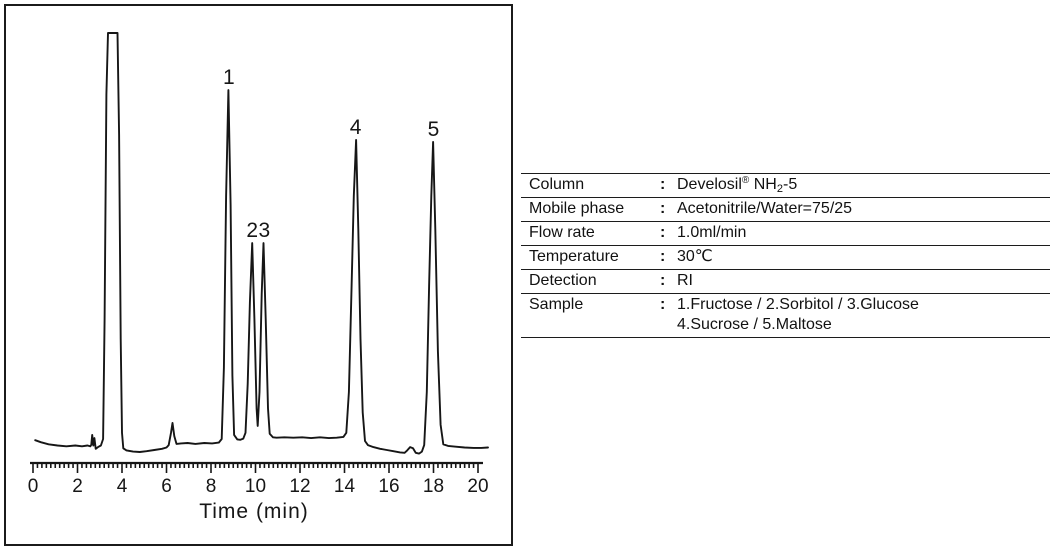 The height and width of the screenshot is (553, 1053). Describe the element at coordinates (695, 256) in the screenshot. I see `value-text: 30℃` at that location.